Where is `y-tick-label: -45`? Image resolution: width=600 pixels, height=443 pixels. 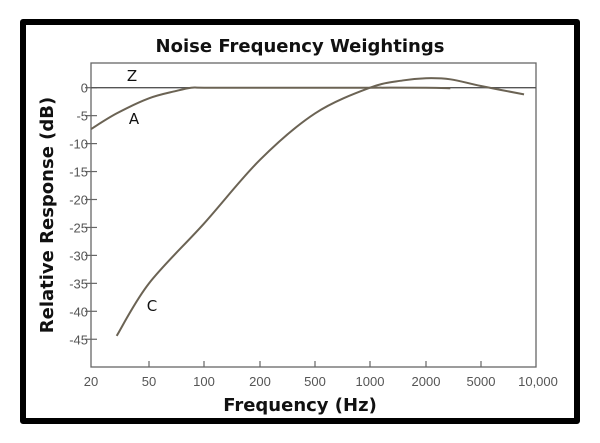
y-tick-label: -45 is located at coordinates (78, 339).